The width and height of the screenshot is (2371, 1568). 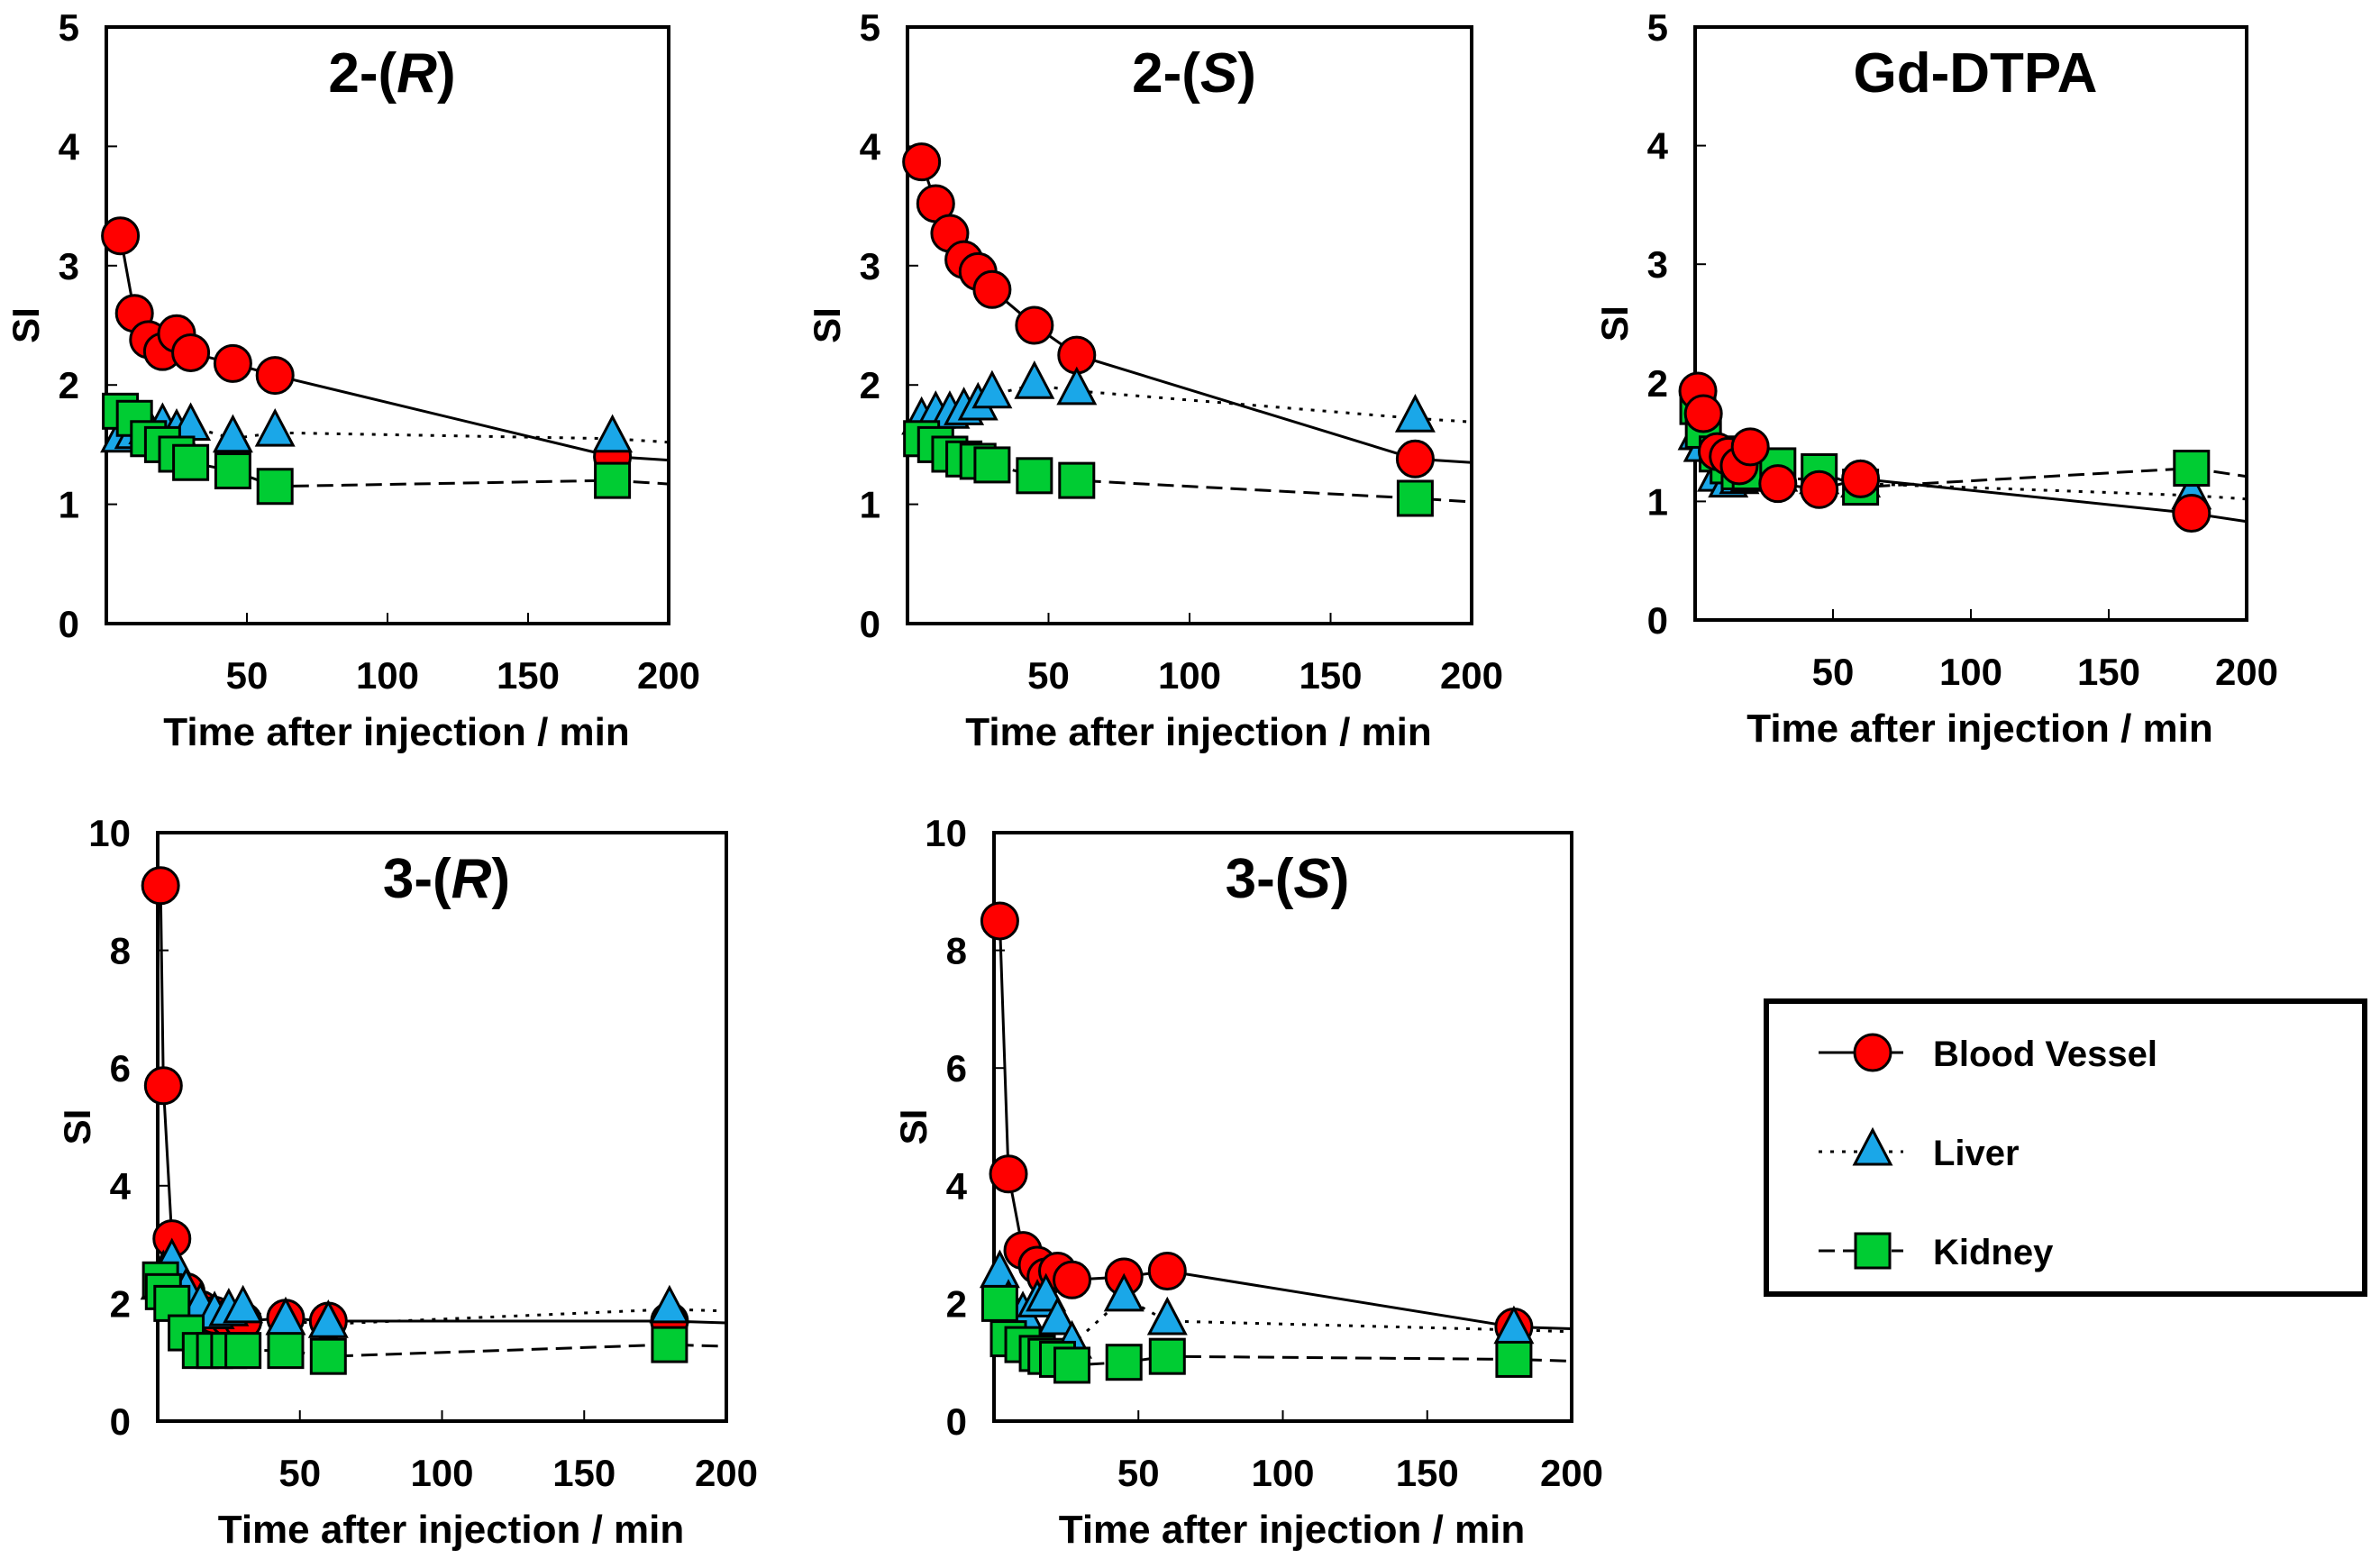 I want to click on chart-title: Gd-DTPA, so click(x=1976, y=73).